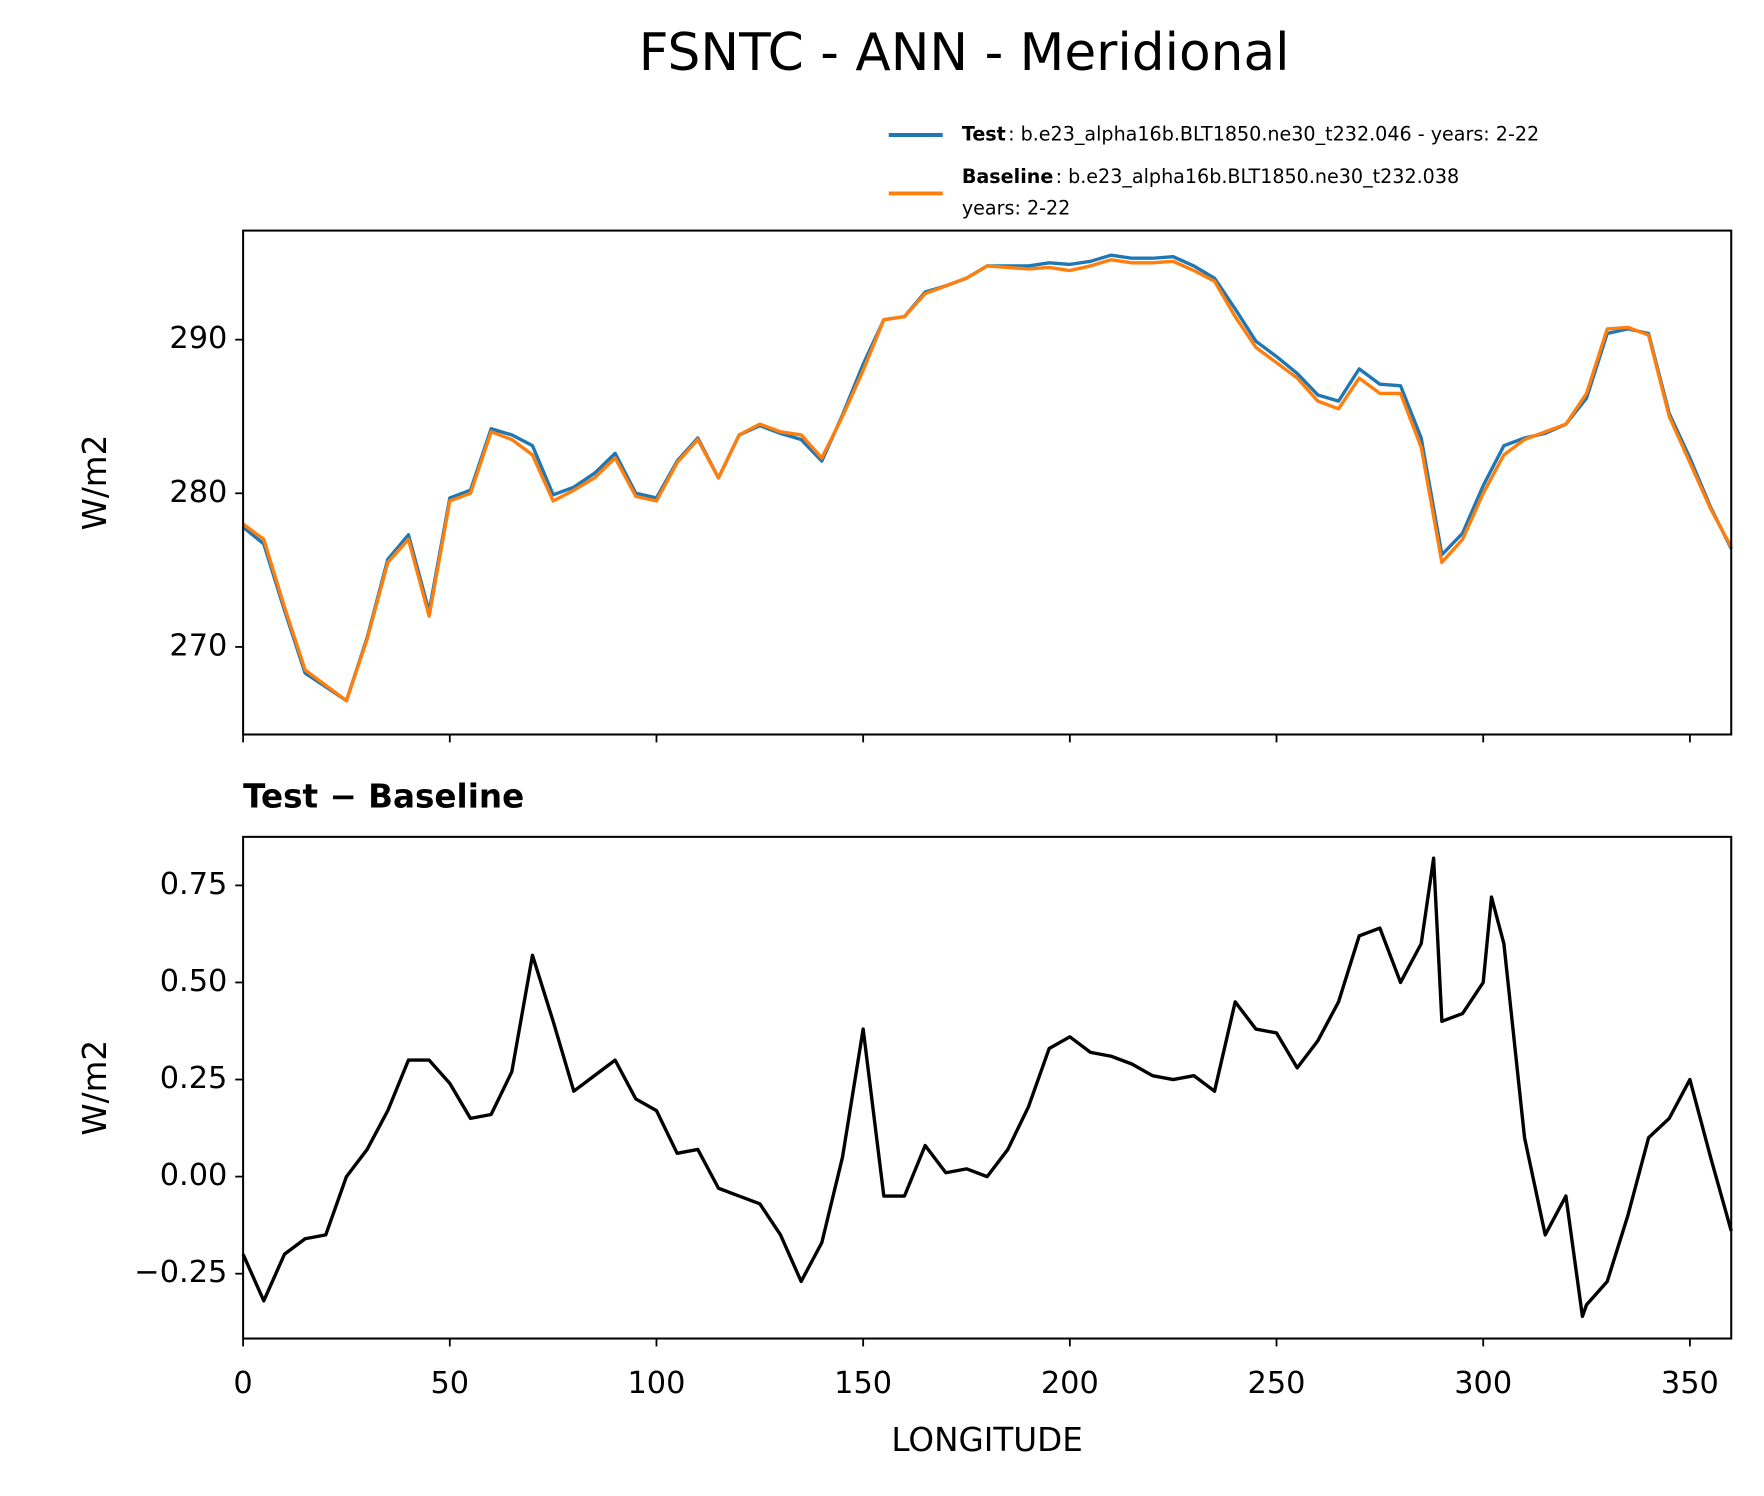 This screenshot has width=1764, height=1496. Describe the element at coordinates (194, 1175) in the screenshot. I see `y-tick-label: 0.00` at that location.